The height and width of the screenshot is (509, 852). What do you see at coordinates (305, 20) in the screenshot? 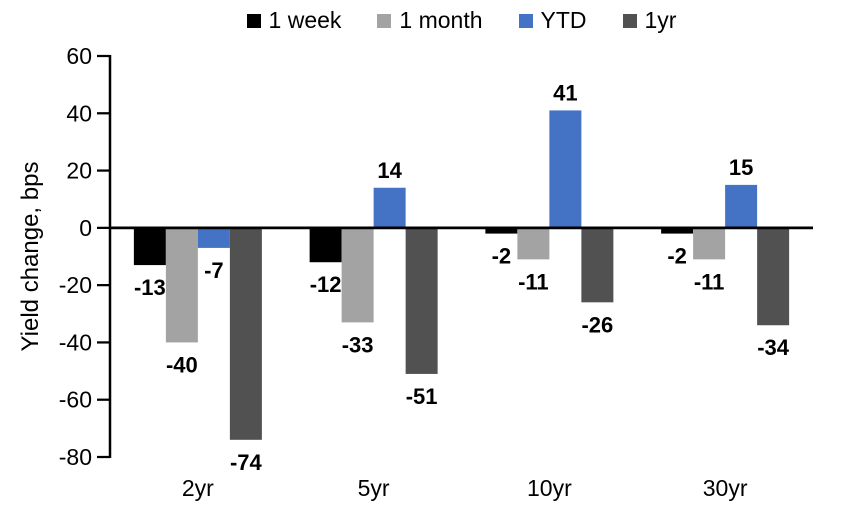
I see `legend-label: 1 week` at bounding box center [305, 20].